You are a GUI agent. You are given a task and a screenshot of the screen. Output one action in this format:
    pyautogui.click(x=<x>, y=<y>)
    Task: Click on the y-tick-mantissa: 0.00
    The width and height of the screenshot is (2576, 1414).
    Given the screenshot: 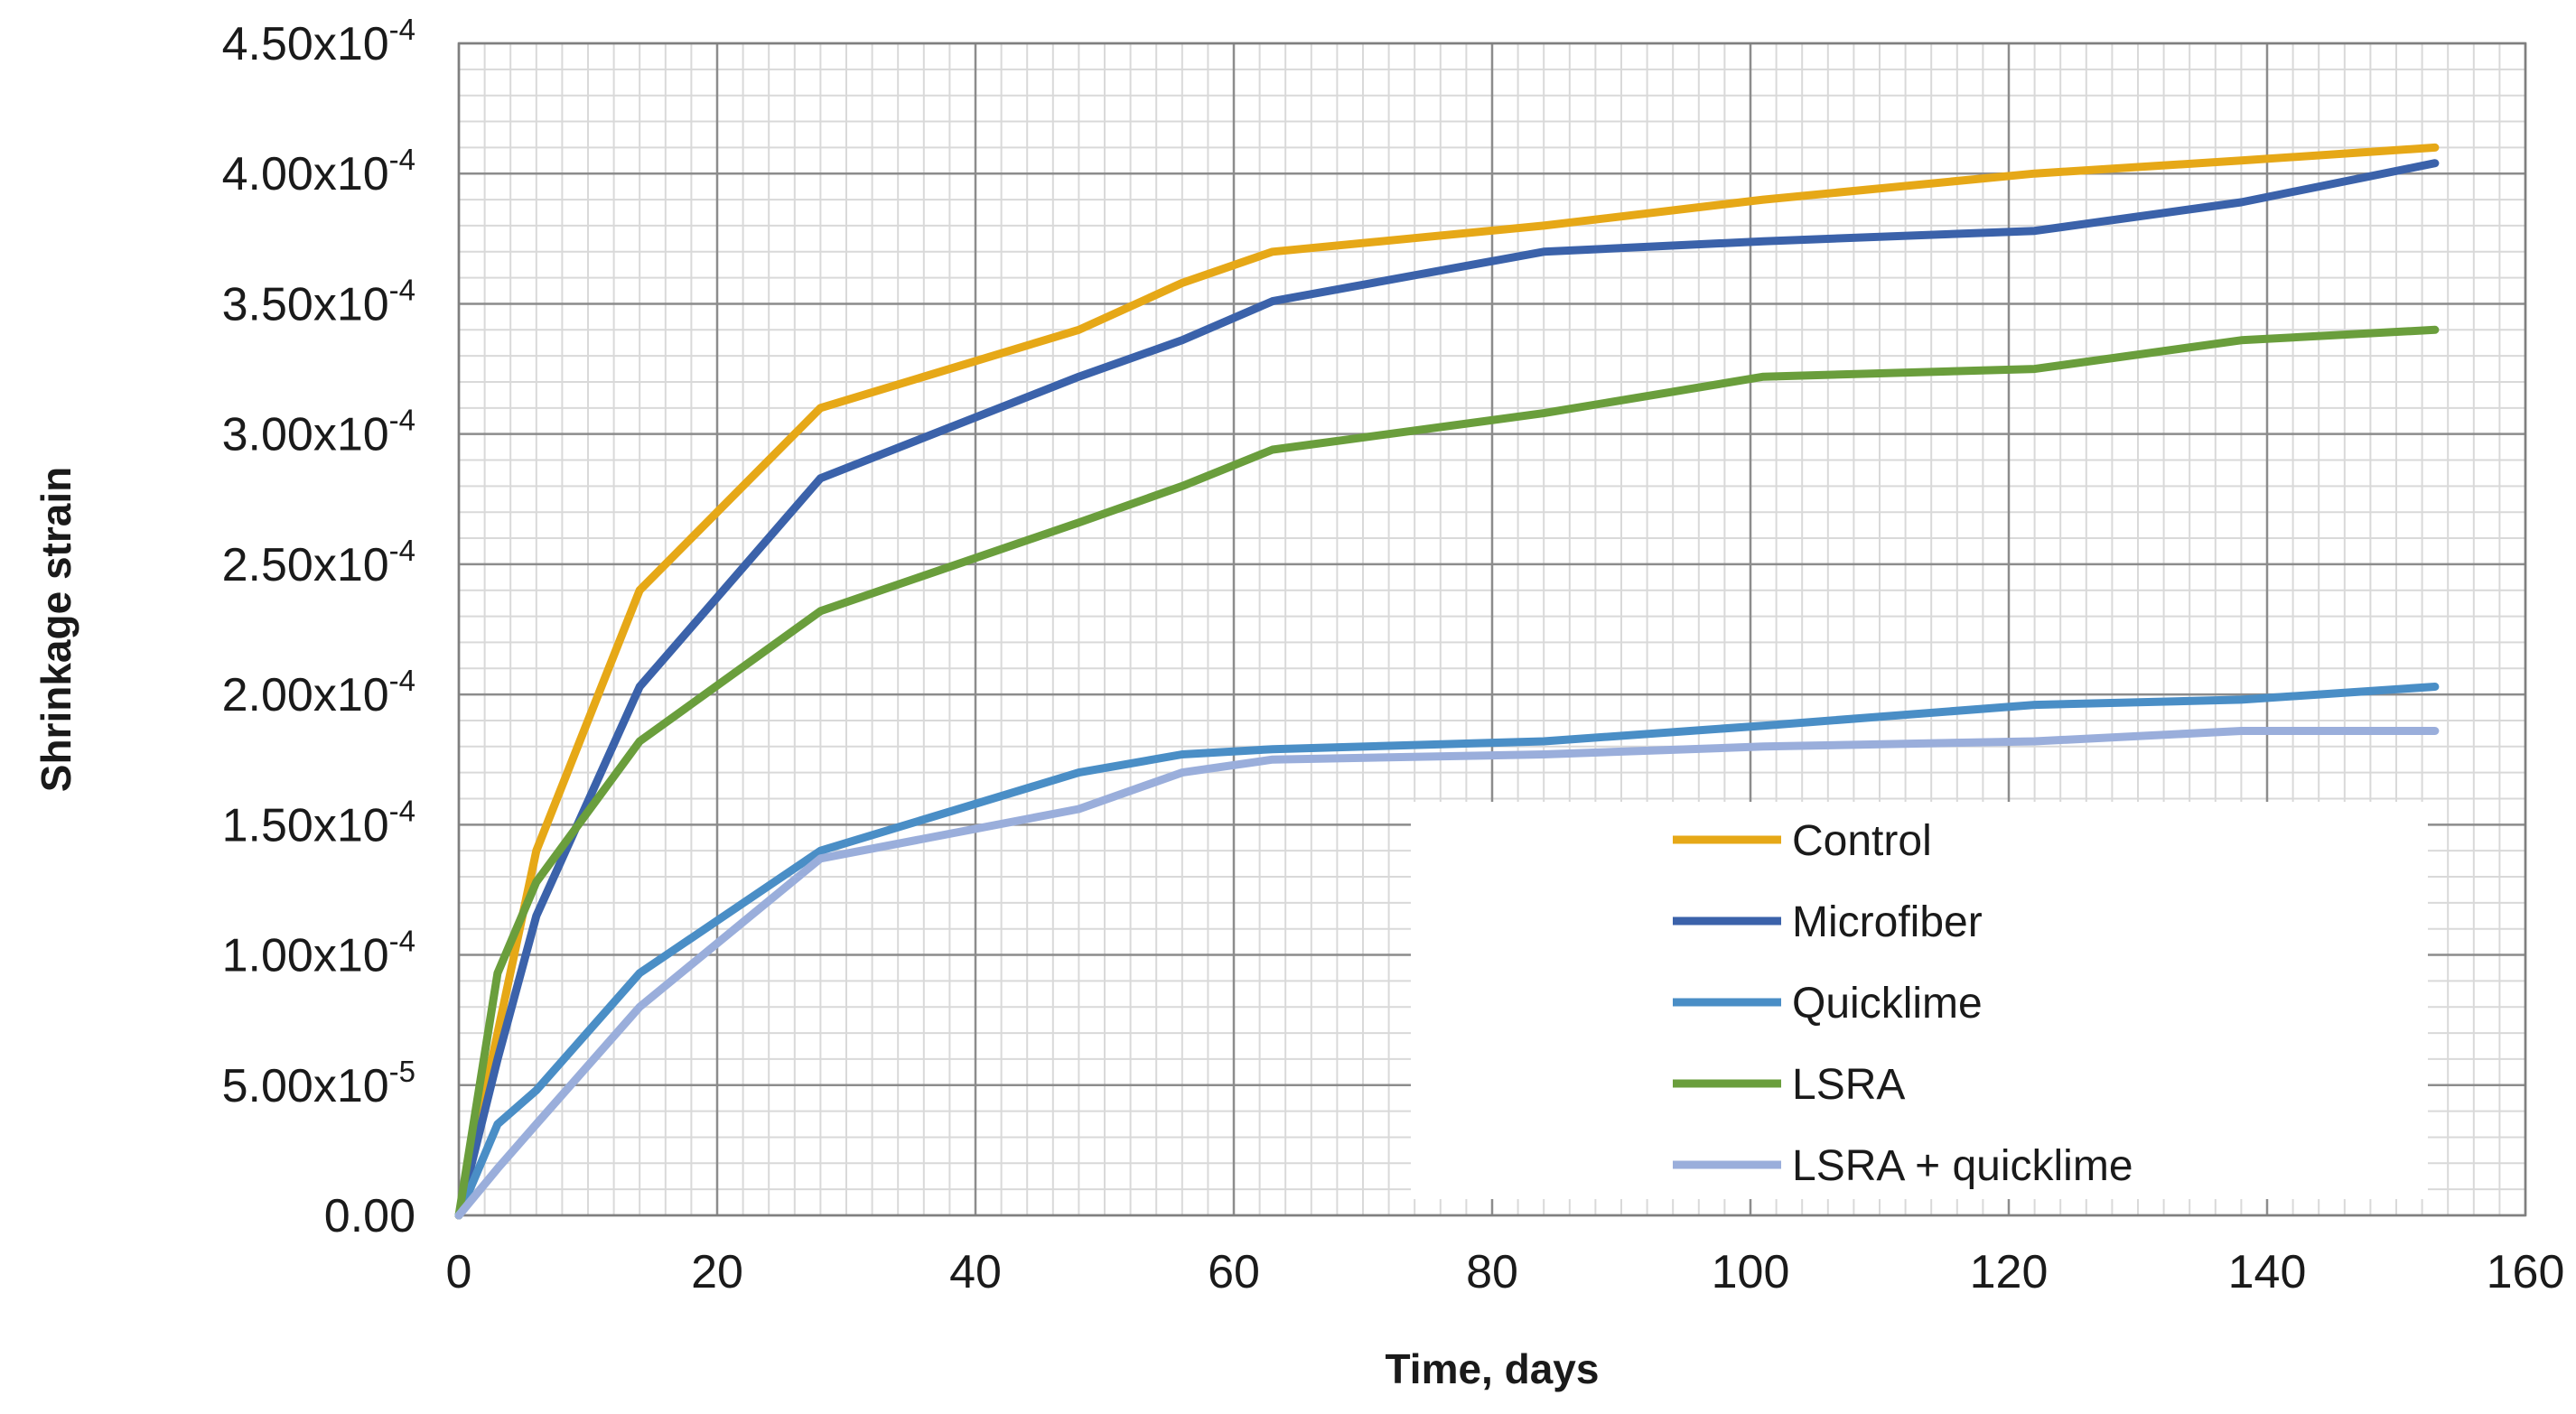 What is the action you would take?
    pyautogui.click(x=369, y=1216)
    